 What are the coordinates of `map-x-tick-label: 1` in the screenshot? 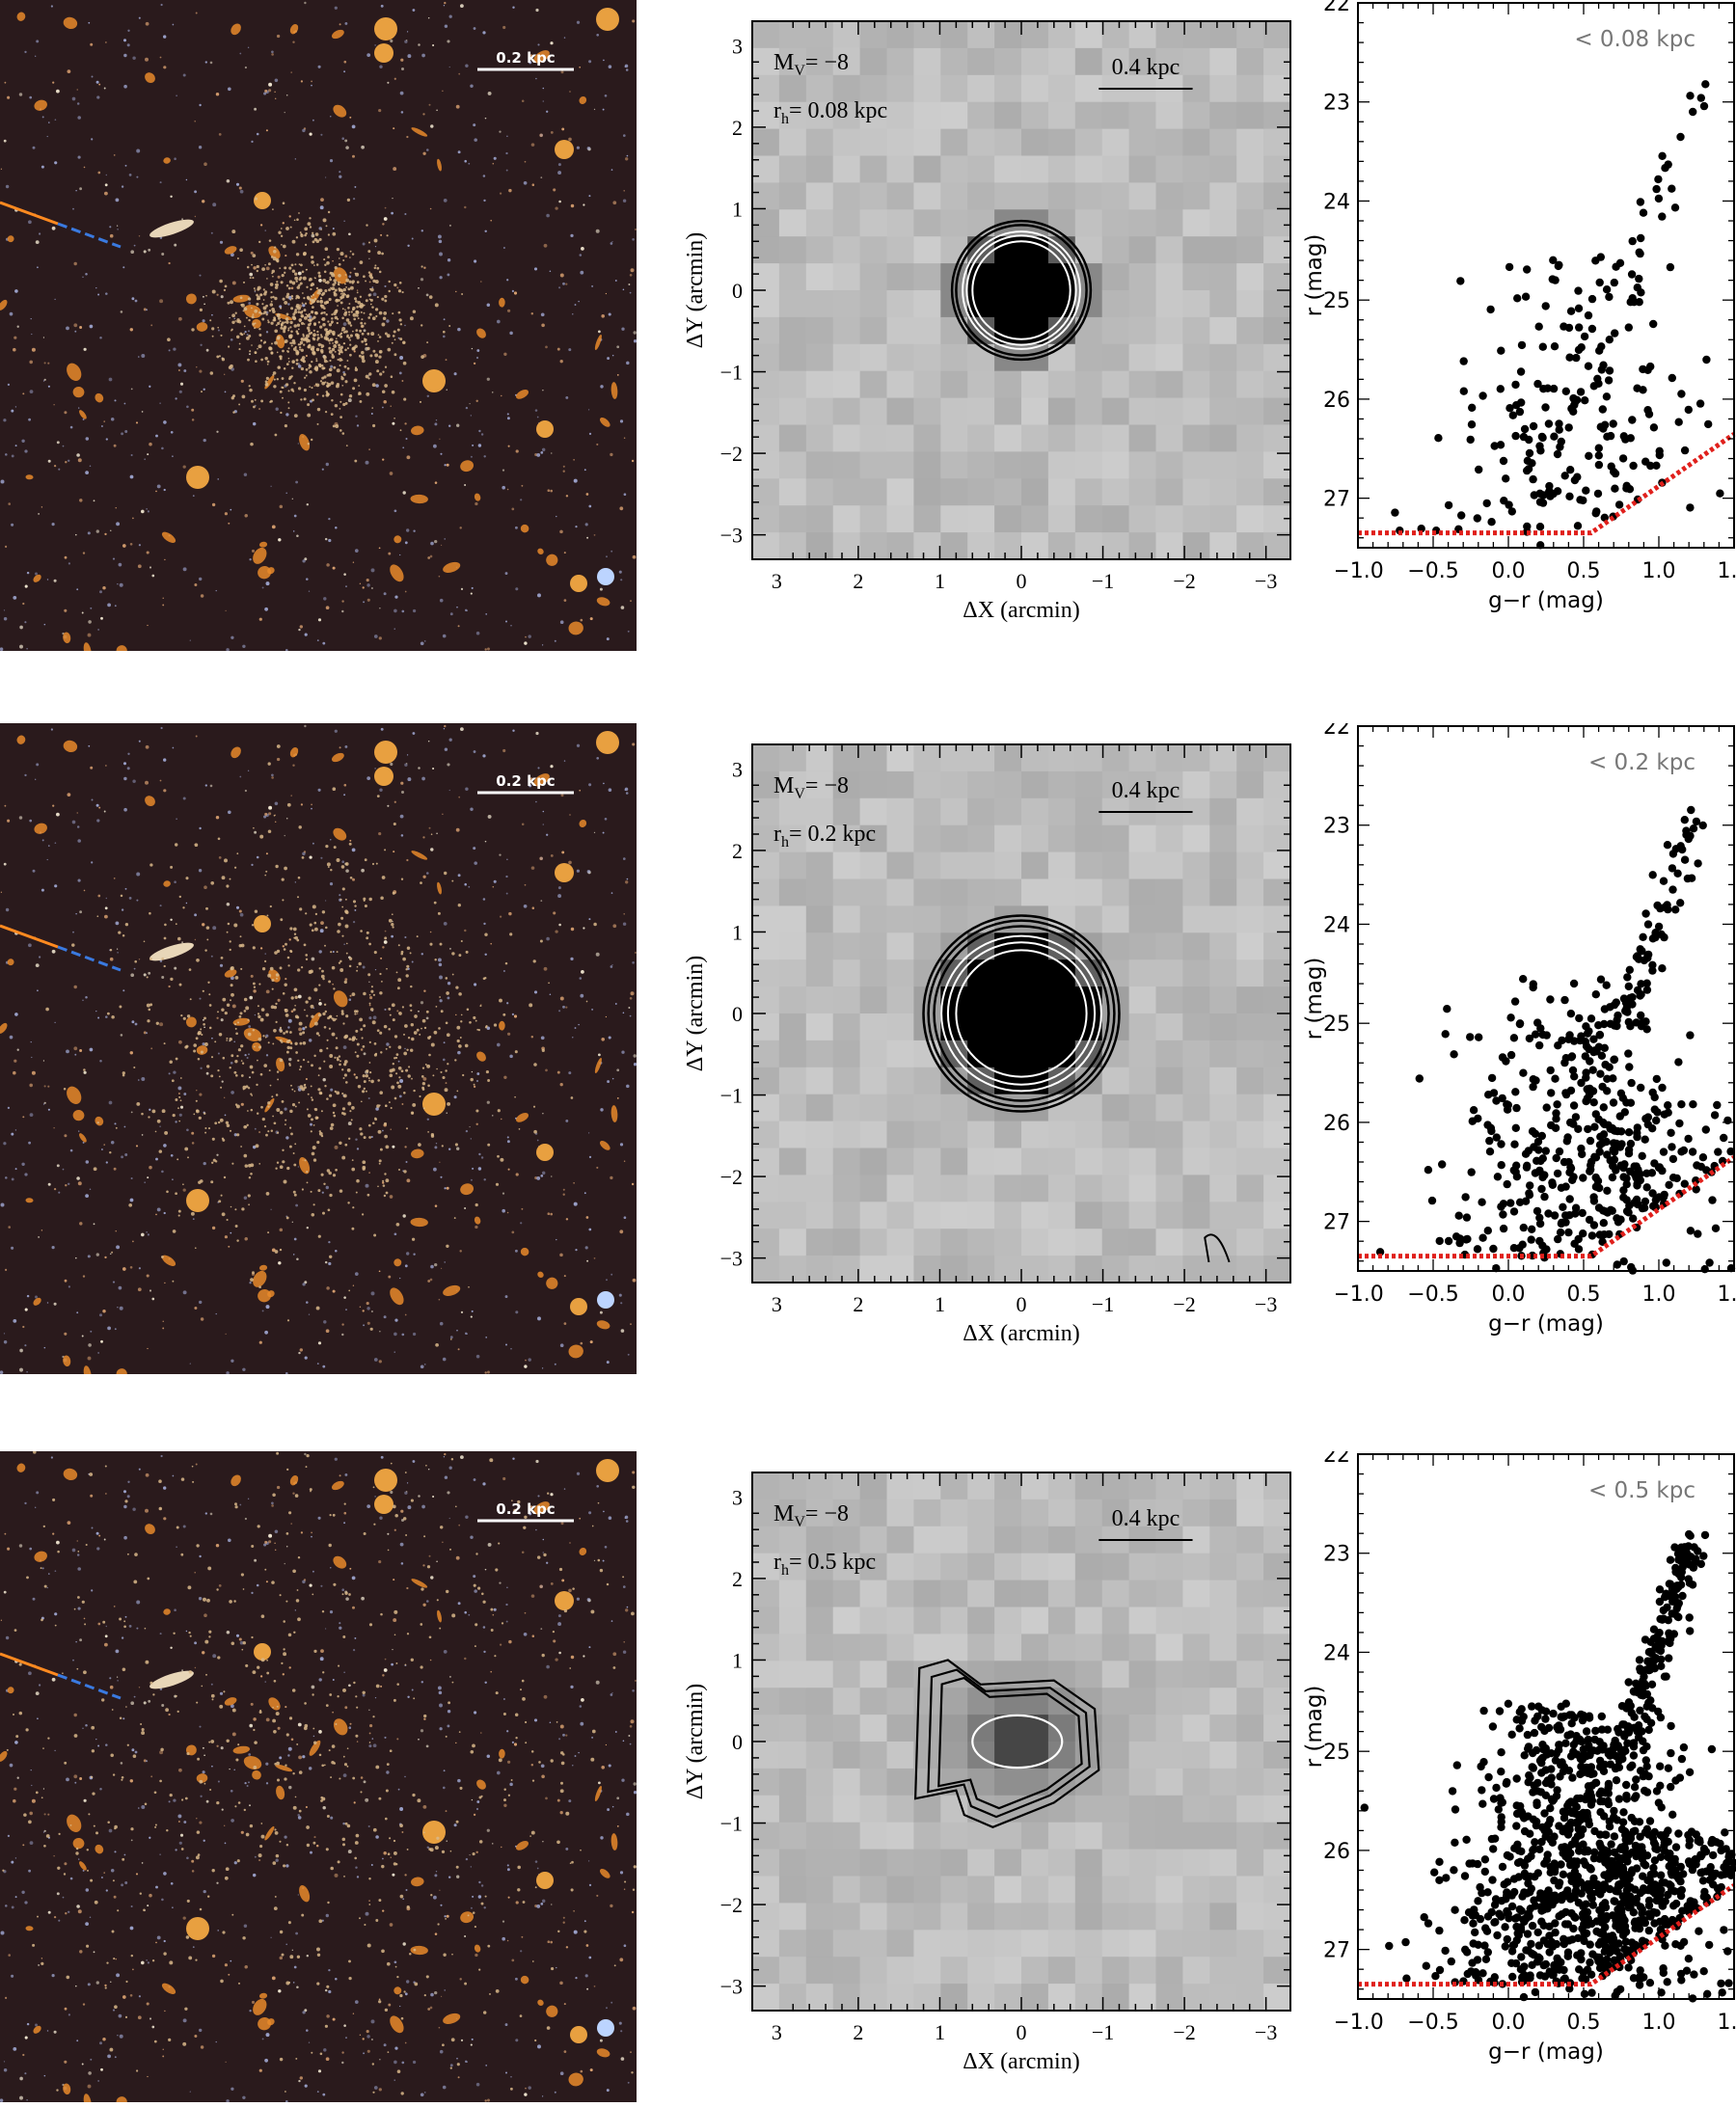 It's located at (940, 581).